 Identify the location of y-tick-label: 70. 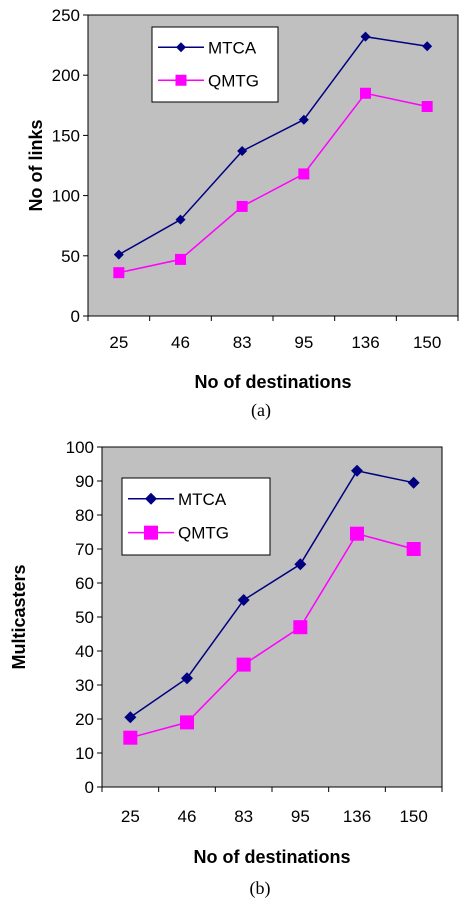
(84, 549).